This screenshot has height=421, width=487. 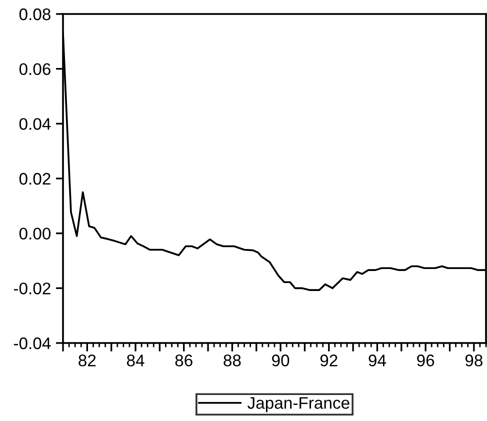 I want to click on y-tick-label: 0.06, so click(x=34, y=69).